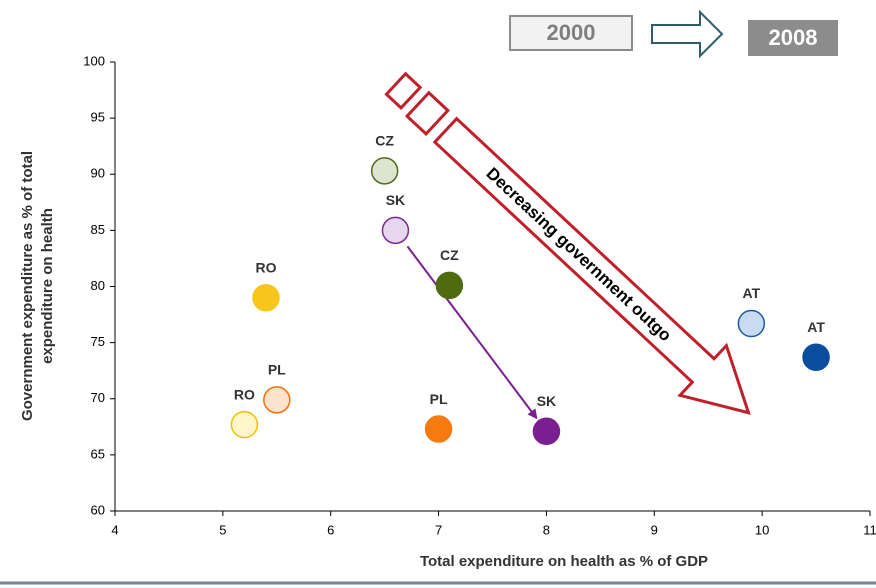  I want to click on y-axis-label-line: Government expenditure as % of total, so click(27, 286).